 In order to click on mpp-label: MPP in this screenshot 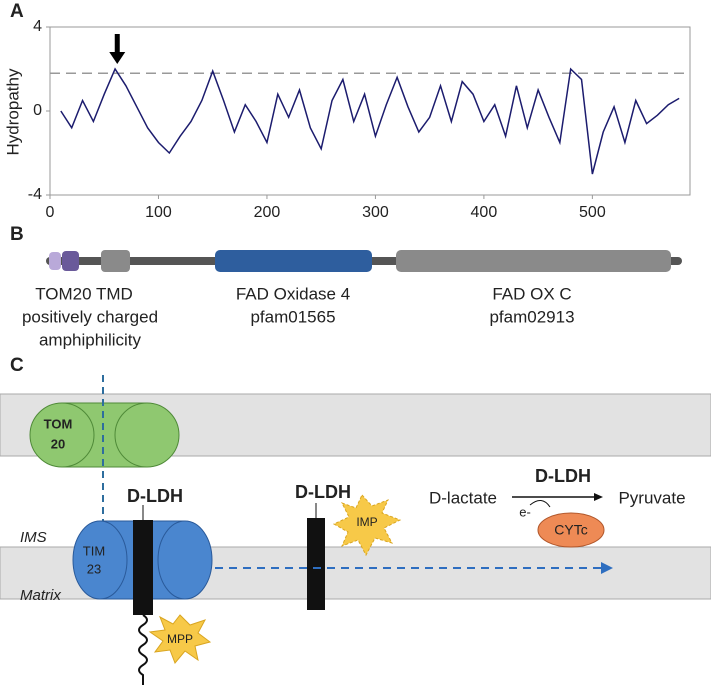, I will do `click(180, 639)`.